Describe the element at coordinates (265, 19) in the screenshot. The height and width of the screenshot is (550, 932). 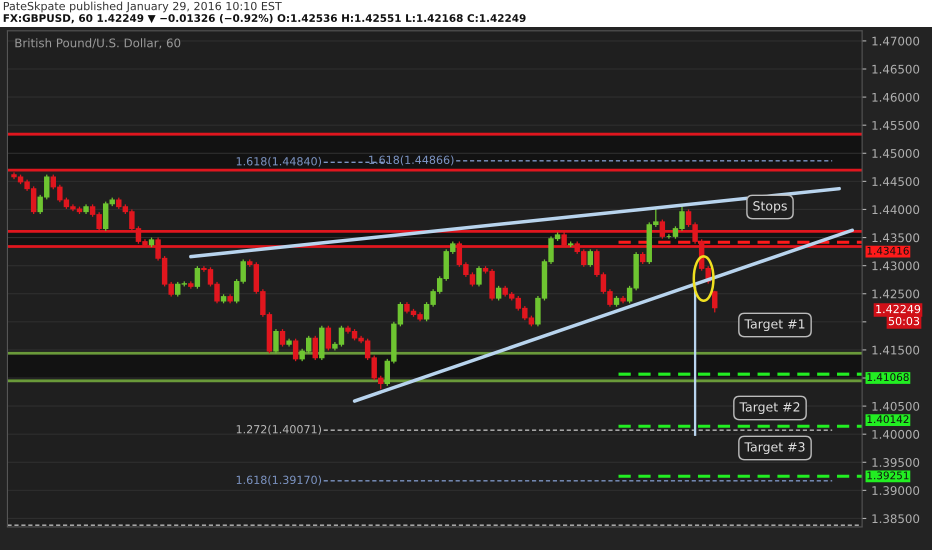
I see `chart-subtitle: FX:GBPUSD, 60 1.42249 ▼ −0.01326 (−0.92%) O:1.42536 H:1.42551 L:1.42168 C:1.42249` at that location.